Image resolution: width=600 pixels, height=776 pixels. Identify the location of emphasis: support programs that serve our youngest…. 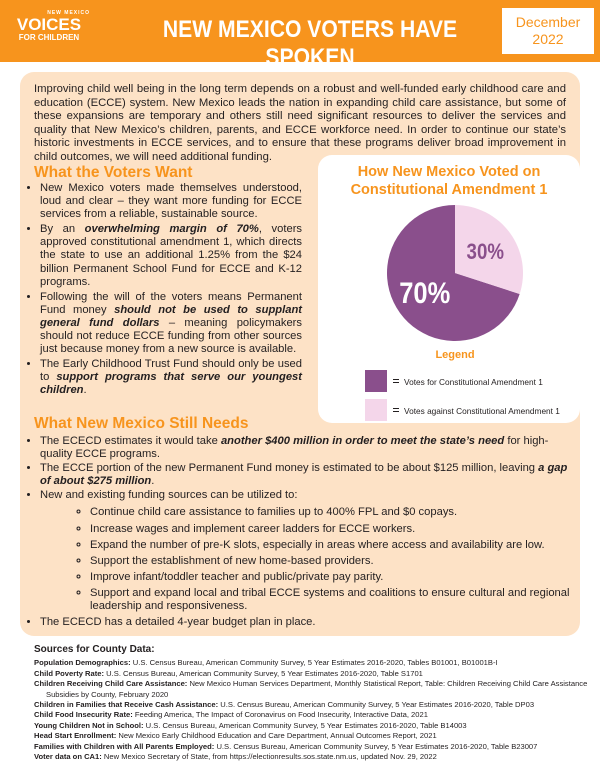
(171, 384).